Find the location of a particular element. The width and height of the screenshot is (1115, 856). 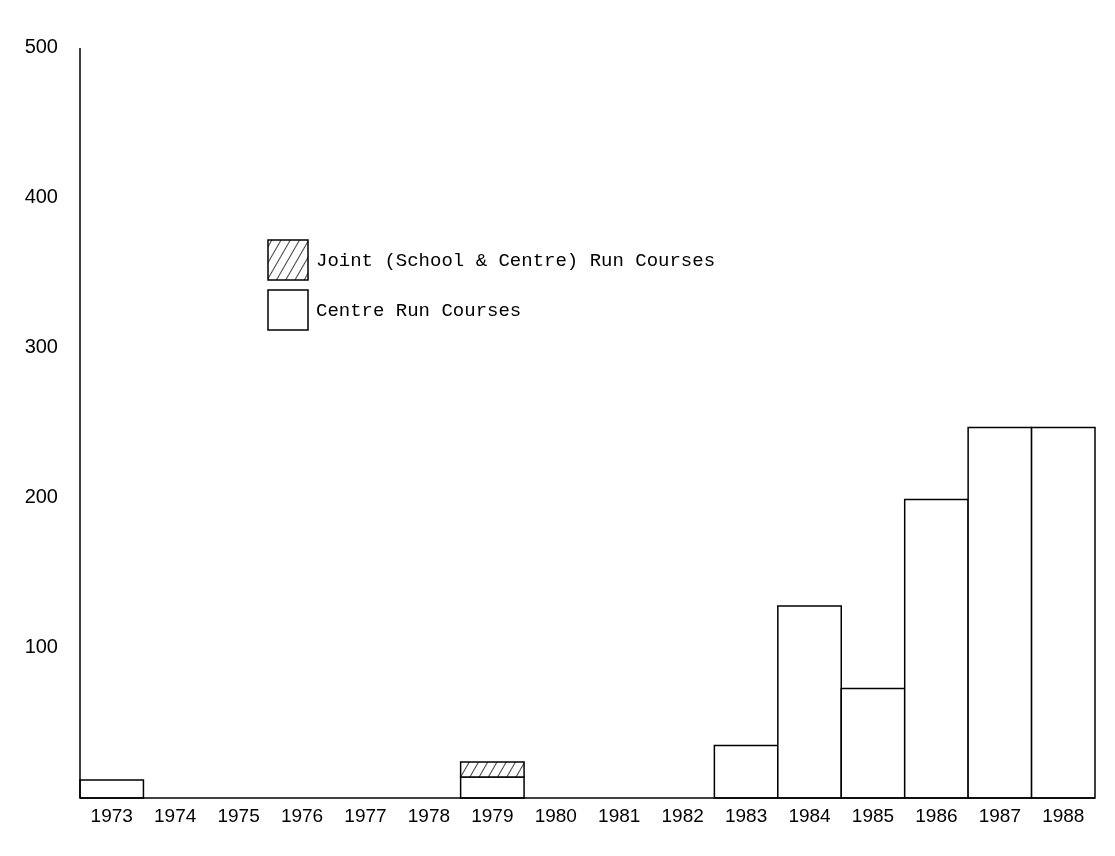

y-tick-label: 100 is located at coordinates (41, 646).